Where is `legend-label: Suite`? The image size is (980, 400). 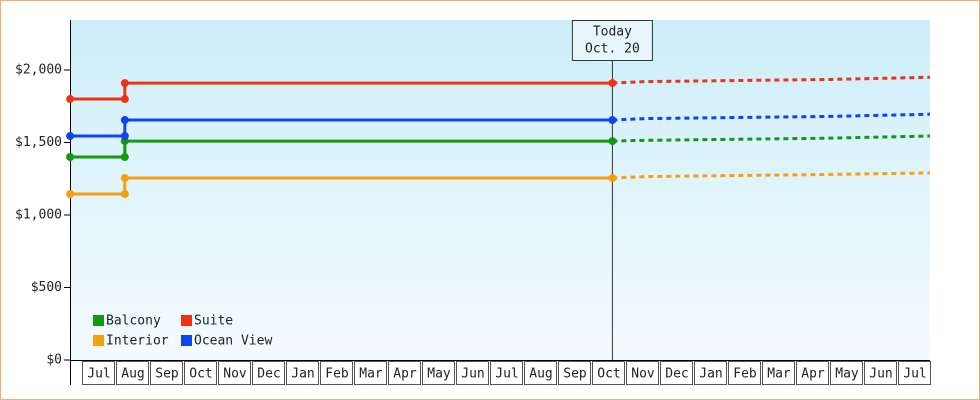
legend-label: Suite is located at coordinates (213, 321).